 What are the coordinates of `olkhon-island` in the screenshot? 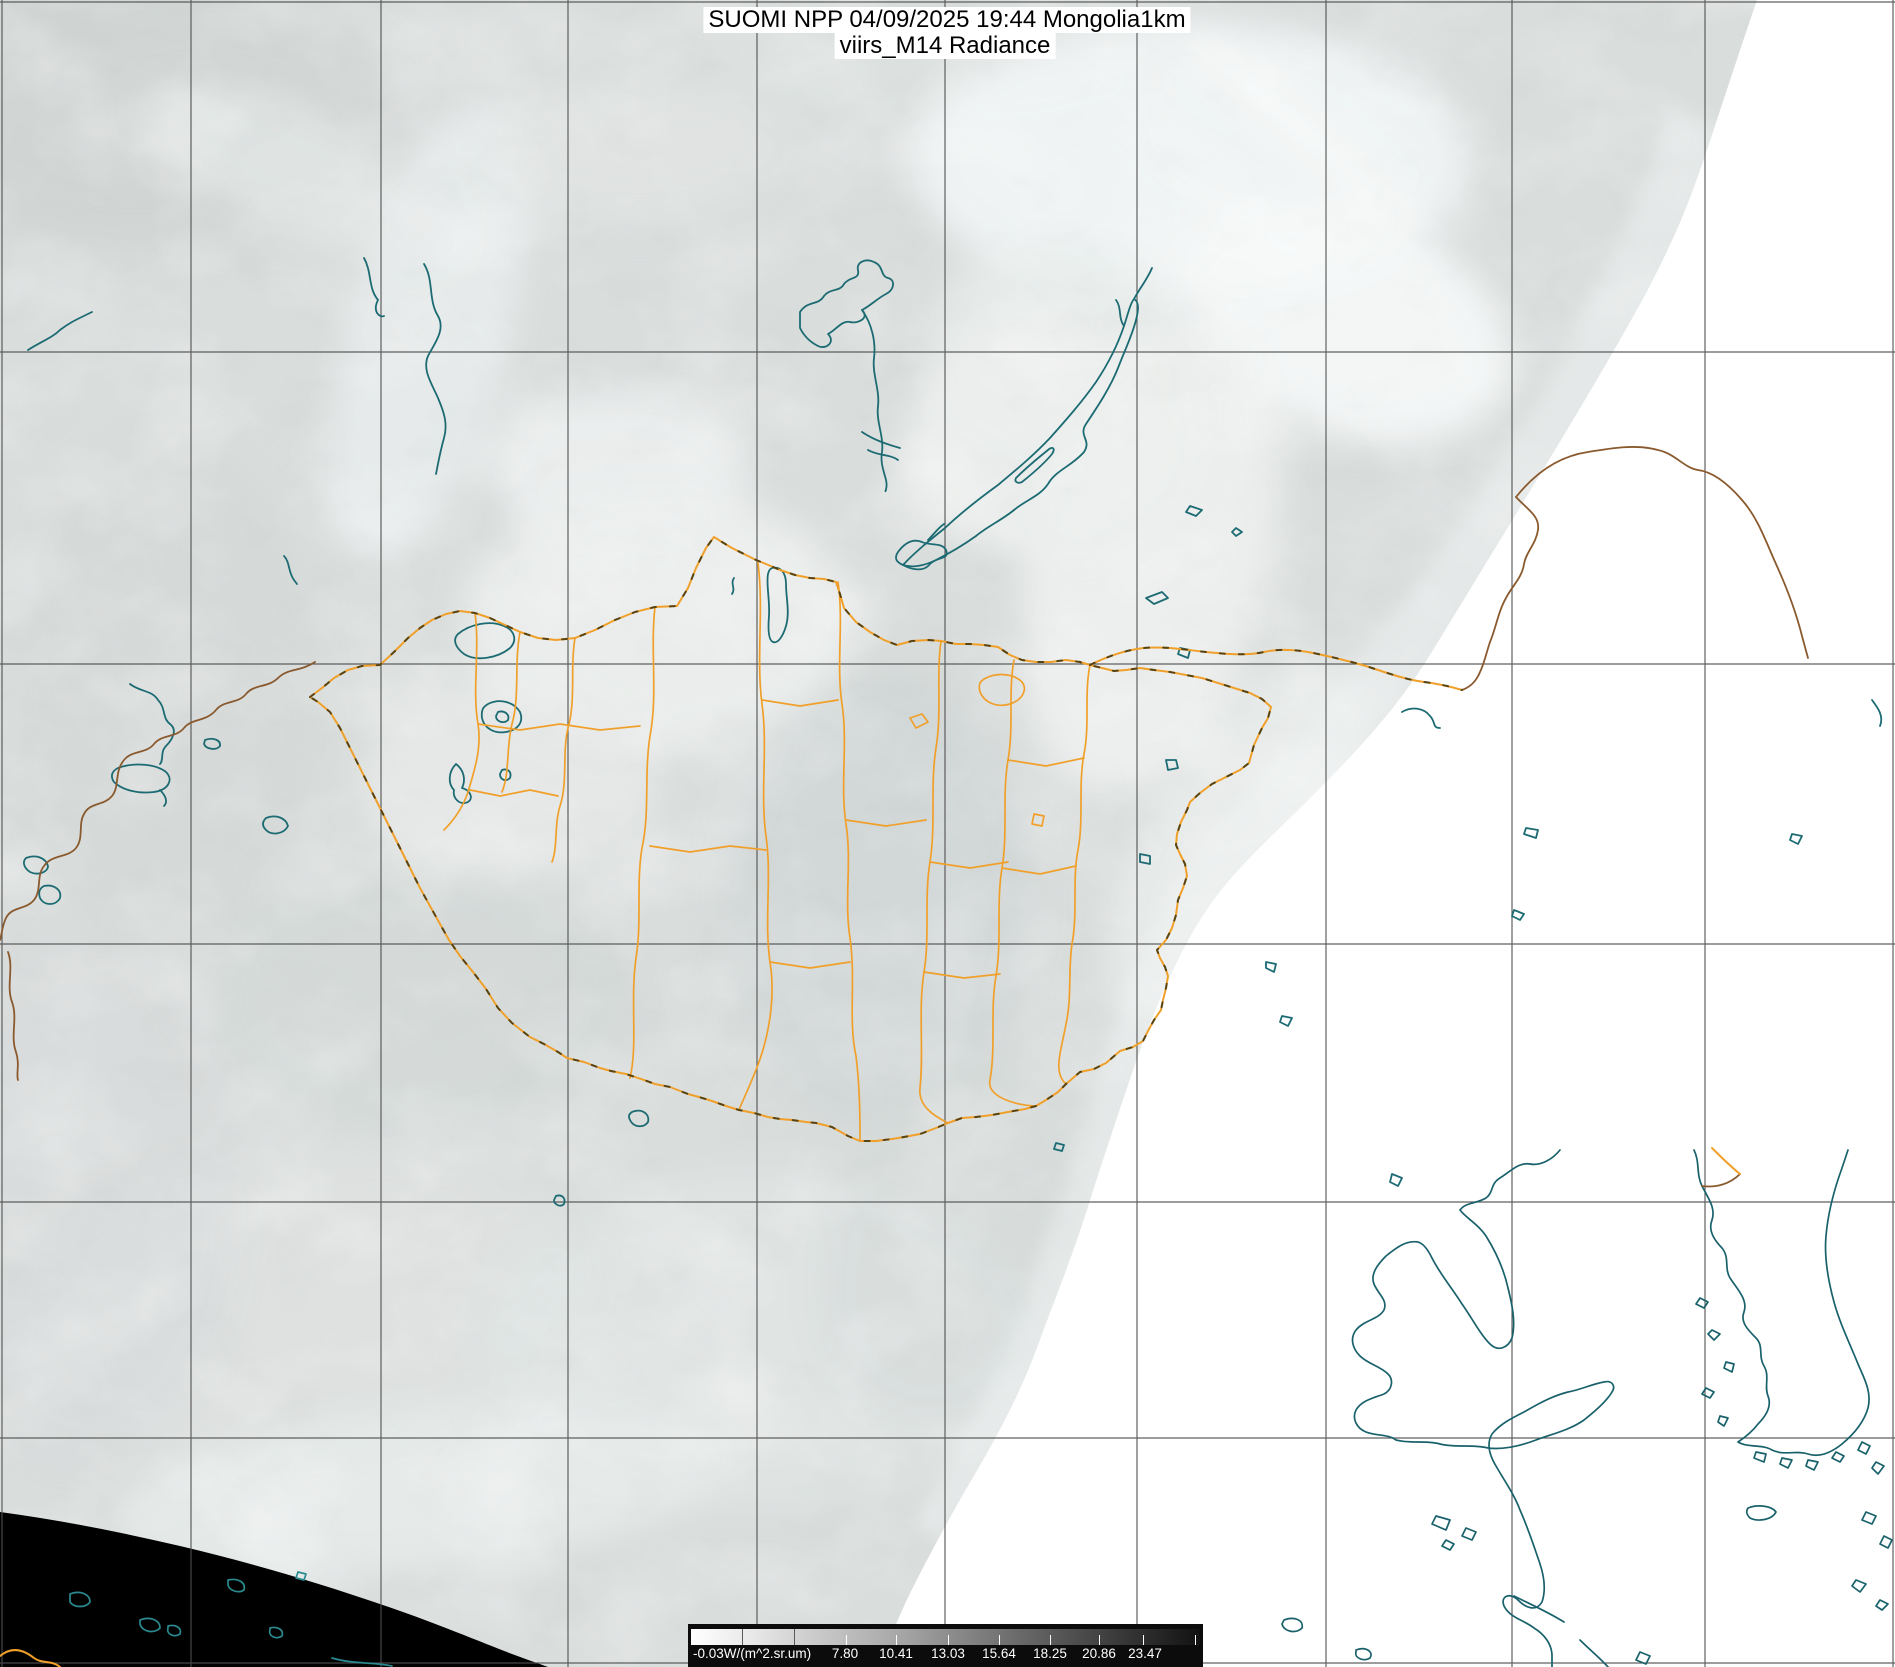 It's located at (1034, 465).